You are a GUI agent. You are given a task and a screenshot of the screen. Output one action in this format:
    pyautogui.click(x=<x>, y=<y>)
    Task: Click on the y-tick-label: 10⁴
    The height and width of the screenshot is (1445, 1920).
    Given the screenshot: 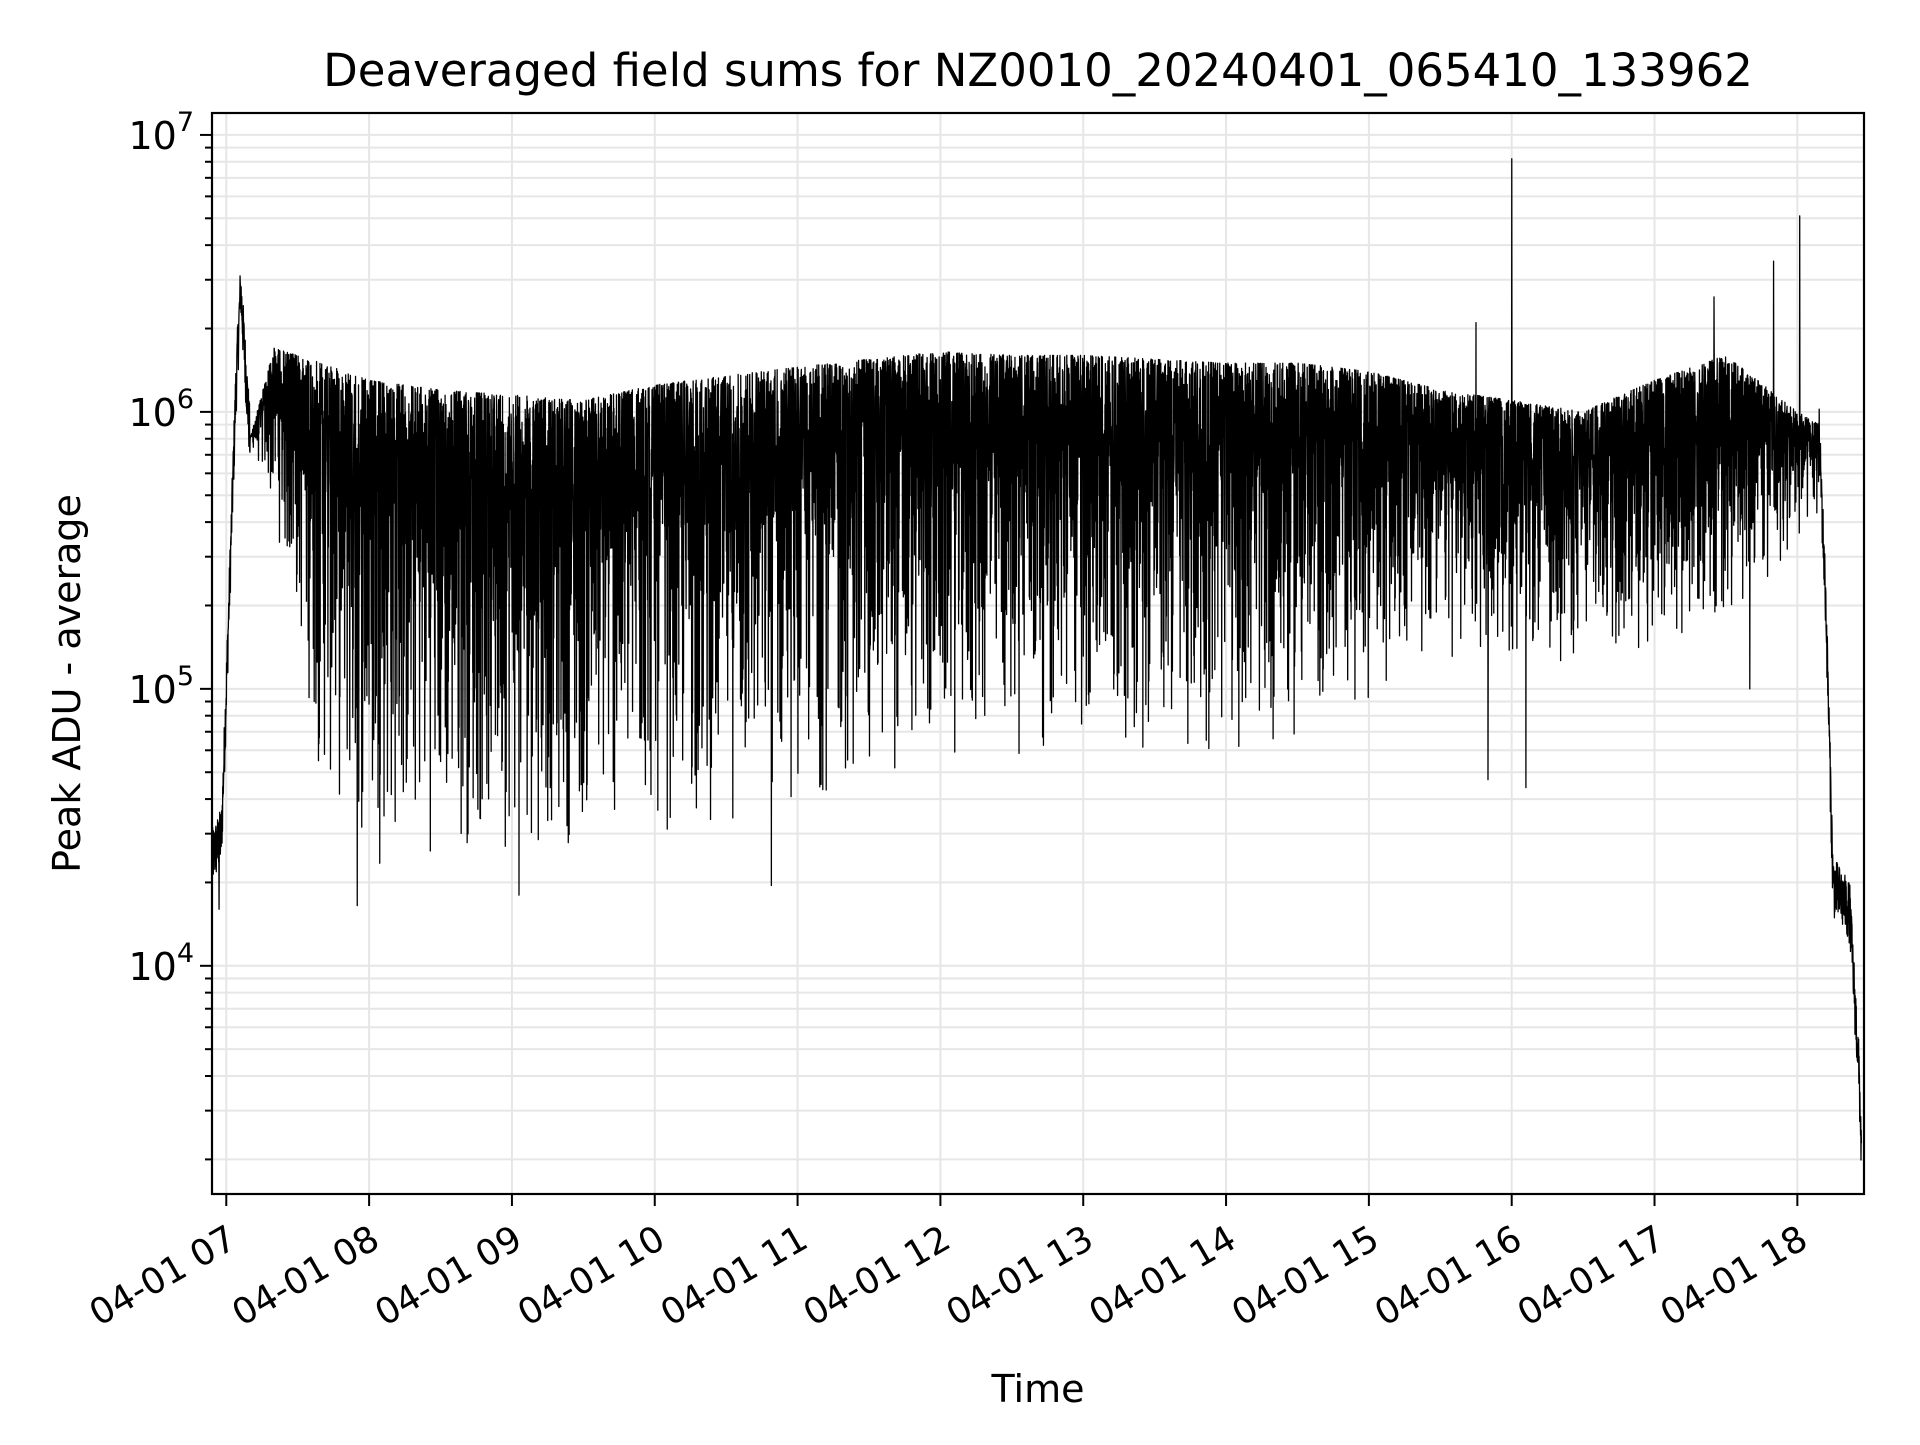 What is the action you would take?
    pyautogui.click(x=161, y=963)
    